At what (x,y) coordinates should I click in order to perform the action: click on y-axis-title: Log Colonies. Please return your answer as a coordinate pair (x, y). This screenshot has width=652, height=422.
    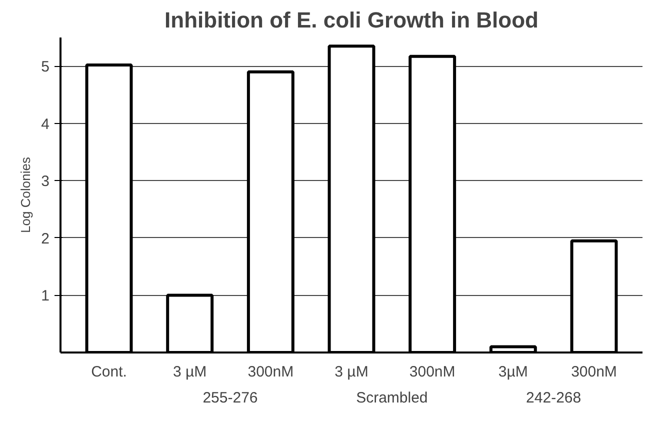
    Looking at the image, I should click on (26, 194).